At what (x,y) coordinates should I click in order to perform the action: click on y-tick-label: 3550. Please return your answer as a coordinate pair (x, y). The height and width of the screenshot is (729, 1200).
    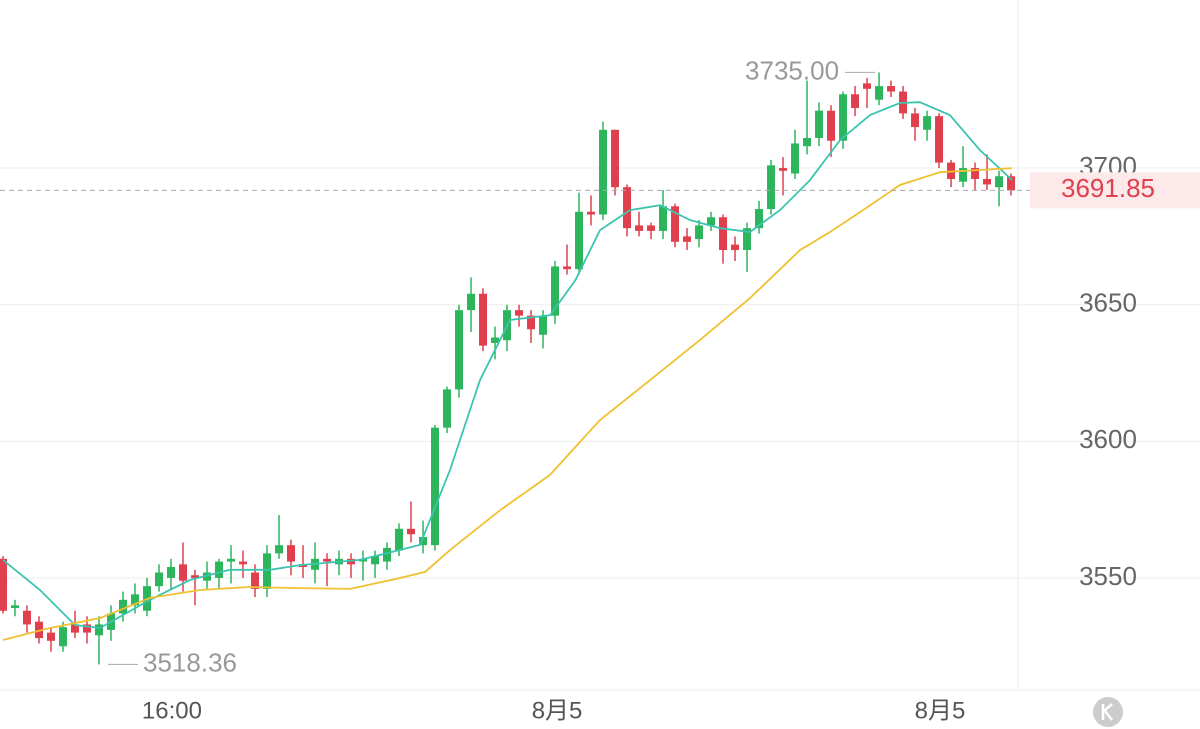
    Looking at the image, I should click on (1108, 576).